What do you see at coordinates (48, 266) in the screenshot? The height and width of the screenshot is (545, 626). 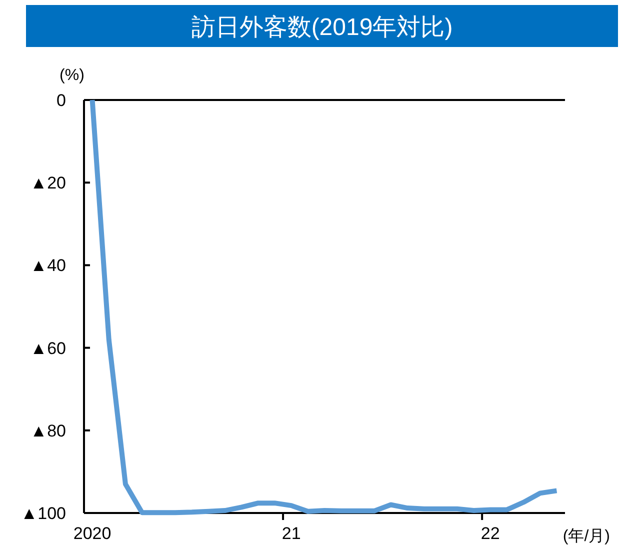 I see `y-tick-label: ▲40` at bounding box center [48, 266].